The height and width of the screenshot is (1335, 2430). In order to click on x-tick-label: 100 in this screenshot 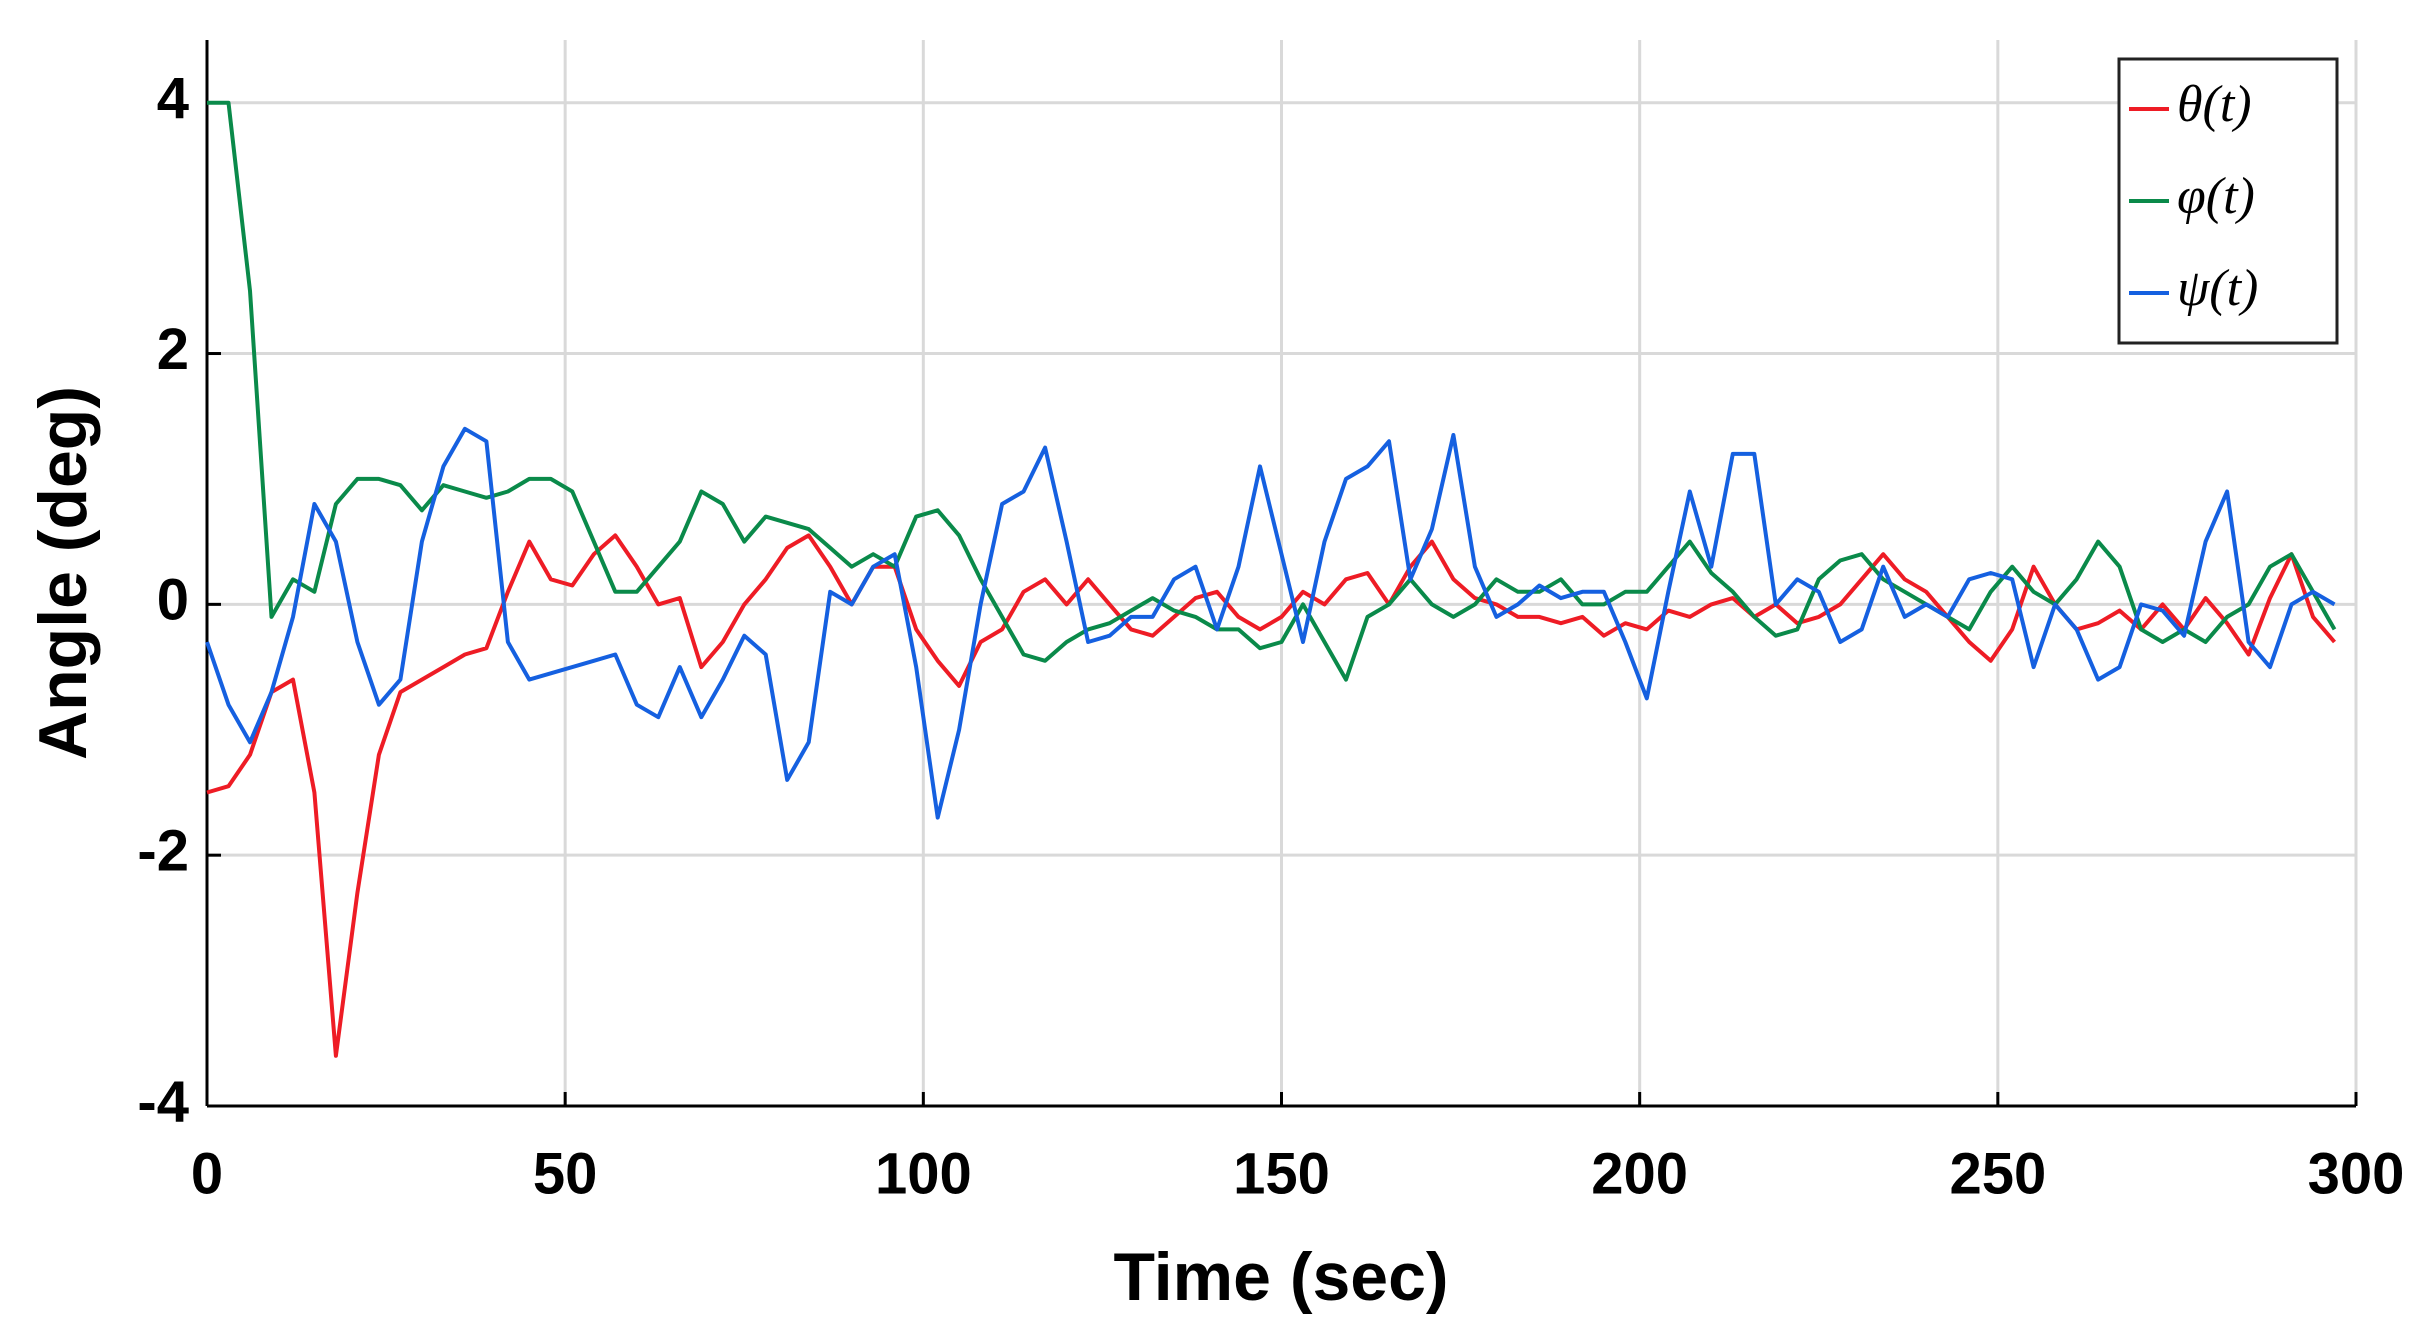, I will do `click(923, 1173)`.